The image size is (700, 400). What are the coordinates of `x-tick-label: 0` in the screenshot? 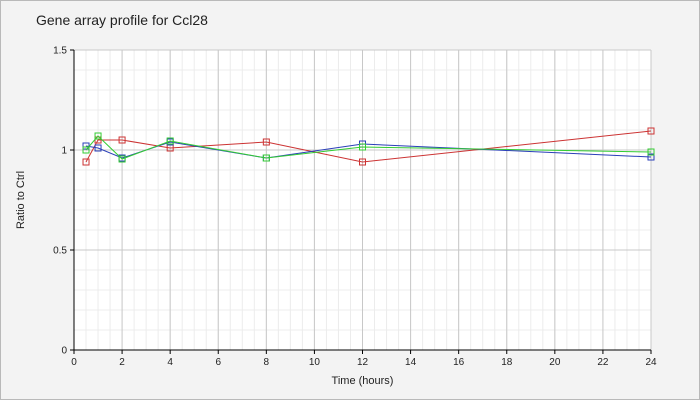 It's located at (74, 362).